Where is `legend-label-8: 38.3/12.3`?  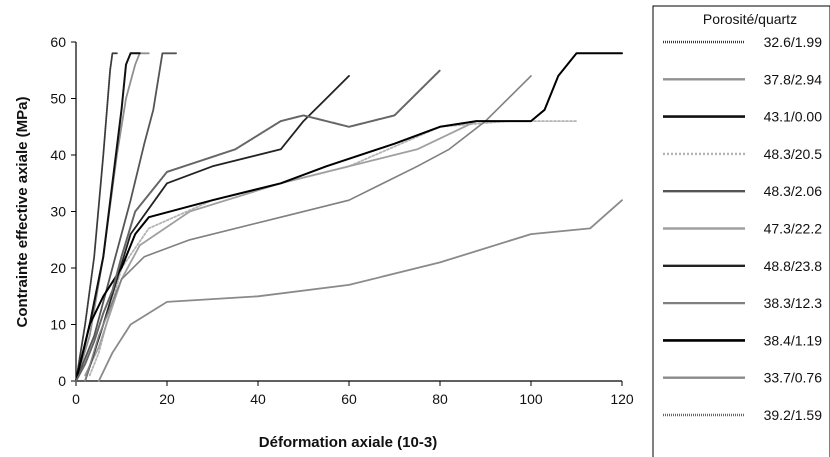
legend-label-8: 38.3/12.3 is located at coordinates (793, 303).